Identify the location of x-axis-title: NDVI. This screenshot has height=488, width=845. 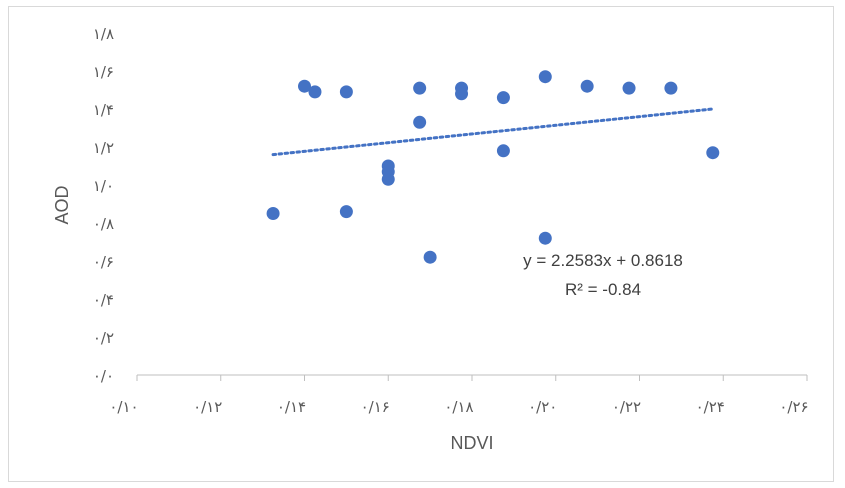
(471, 443).